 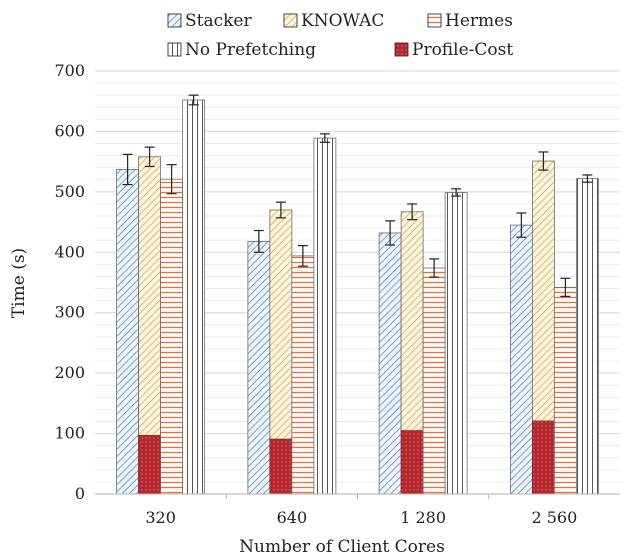 What do you see at coordinates (69, 191) in the screenshot?
I see `y-tick-label: 500` at bounding box center [69, 191].